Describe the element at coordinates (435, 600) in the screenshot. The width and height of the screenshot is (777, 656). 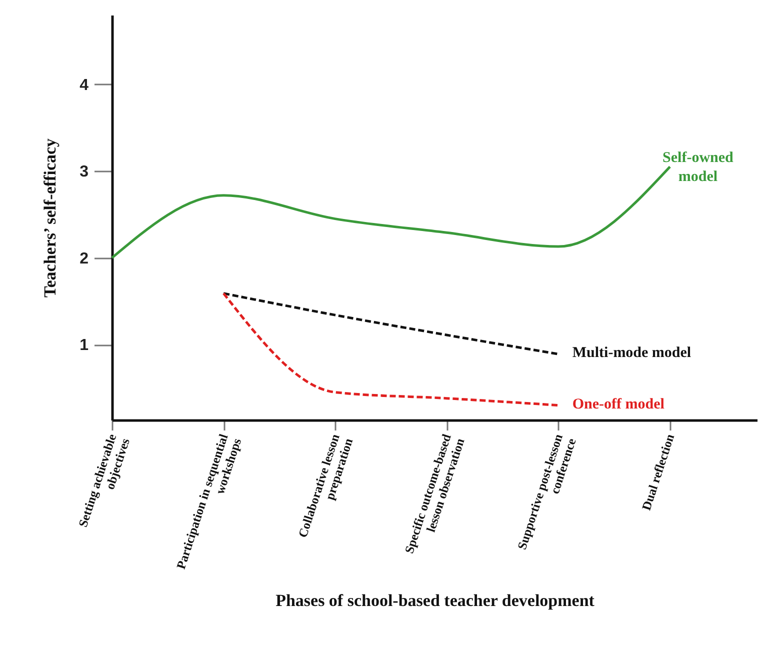
I see `x-axis-title: Phases of school-based teacher development` at that location.